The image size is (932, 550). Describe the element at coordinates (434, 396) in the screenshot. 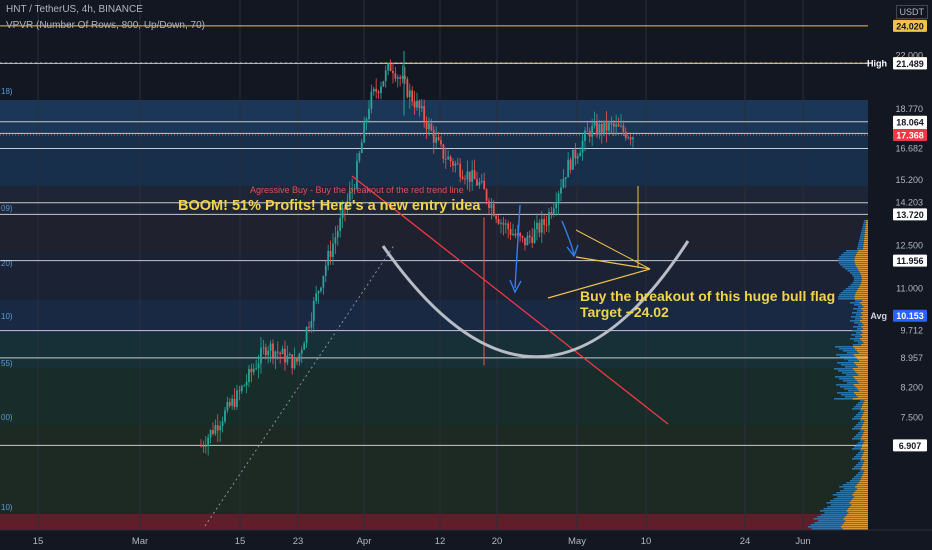

I see `fib-band` at that location.